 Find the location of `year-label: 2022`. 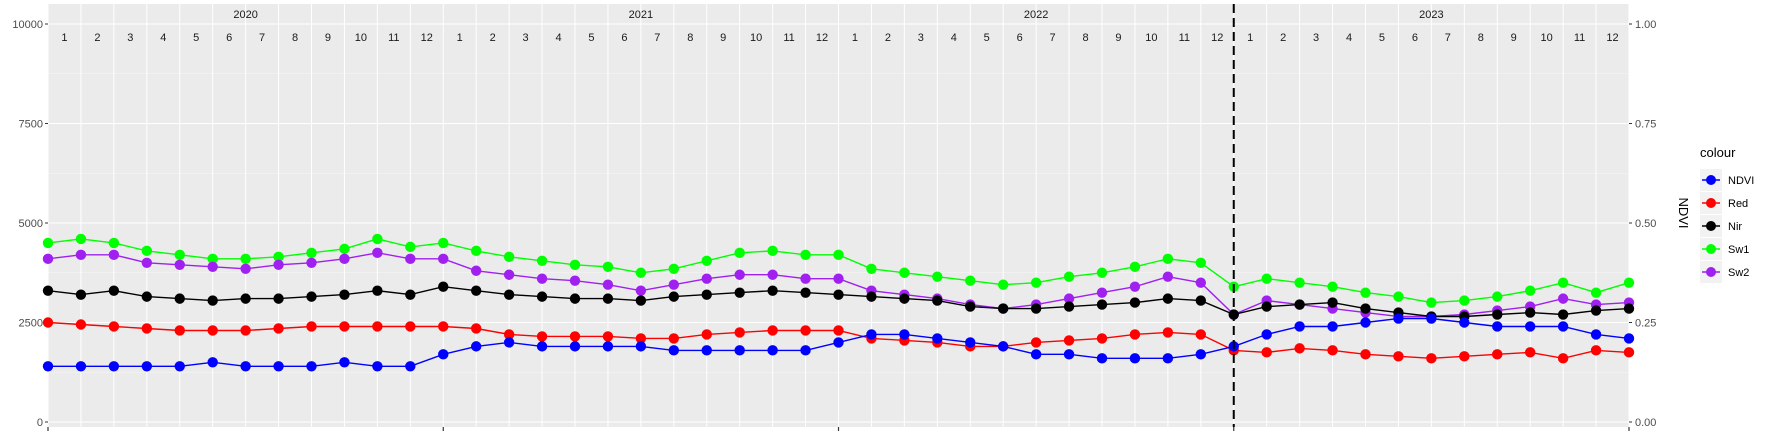

year-label: 2022 is located at coordinates (1036, 15).